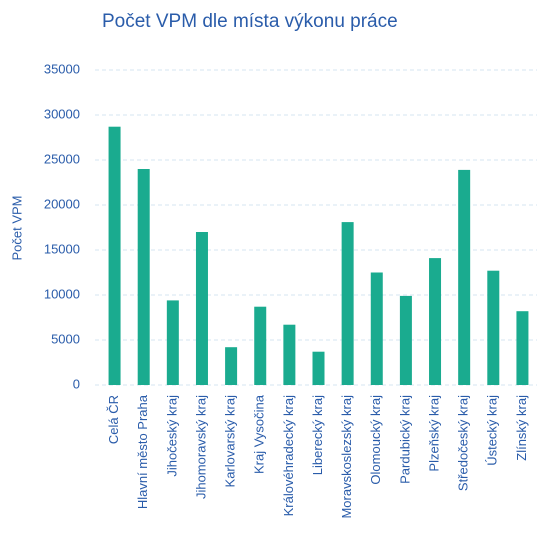  What do you see at coordinates (65, 338) in the screenshot?
I see `y-tick-label: 5000` at bounding box center [65, 338].